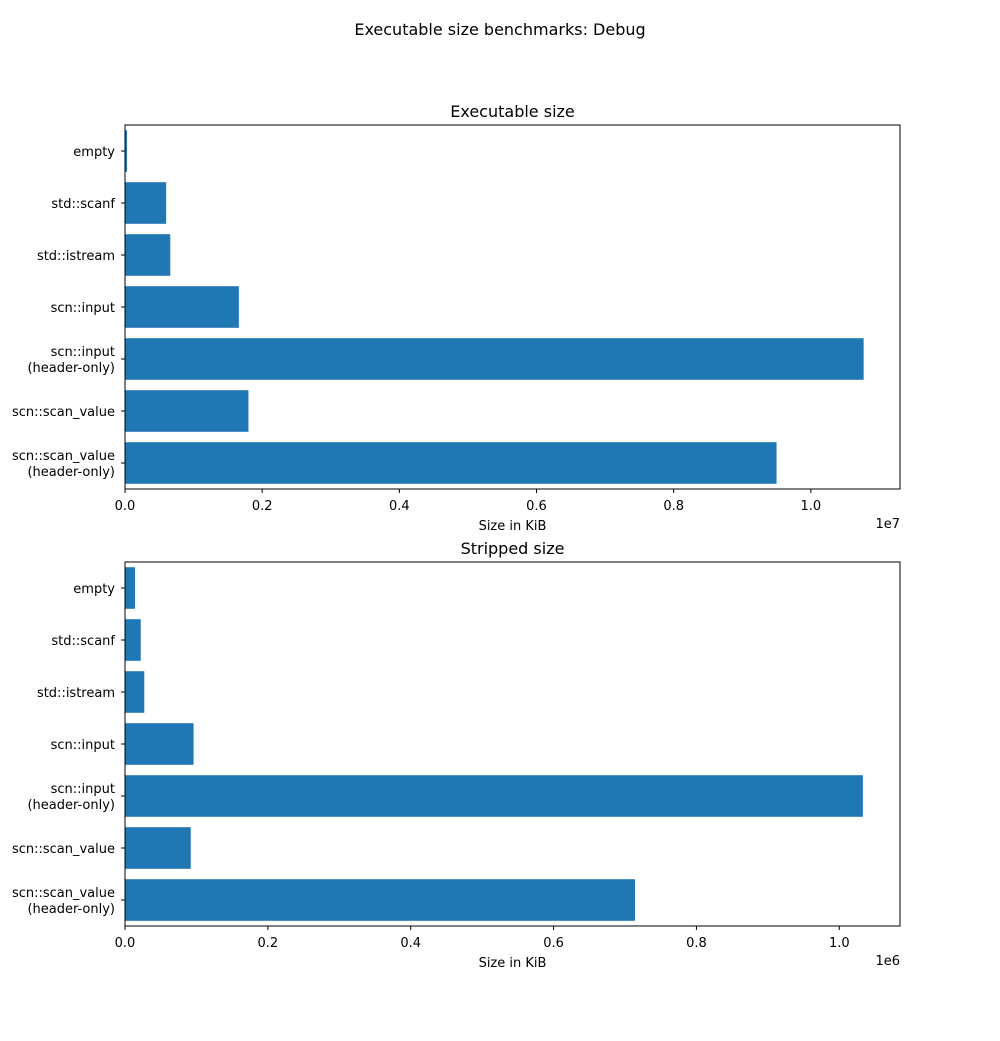  Describe the element at coordinates (887, 524) in the screenshot. I see `x-axis-offset-label: 1e7` at that location.